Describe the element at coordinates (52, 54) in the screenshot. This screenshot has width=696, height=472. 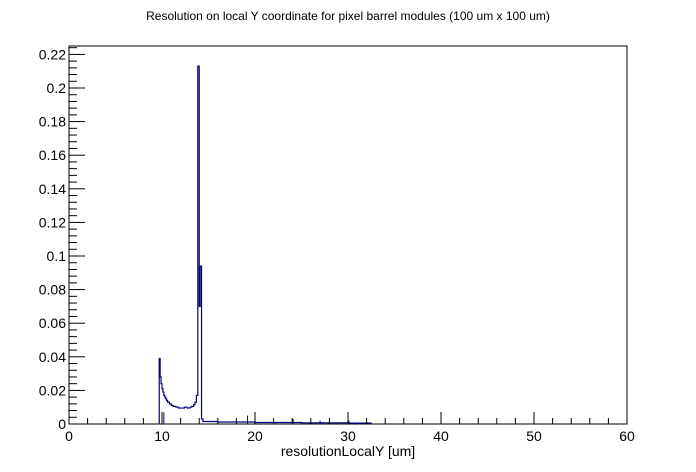
I see `y-tick-label: 0.22` at that location.